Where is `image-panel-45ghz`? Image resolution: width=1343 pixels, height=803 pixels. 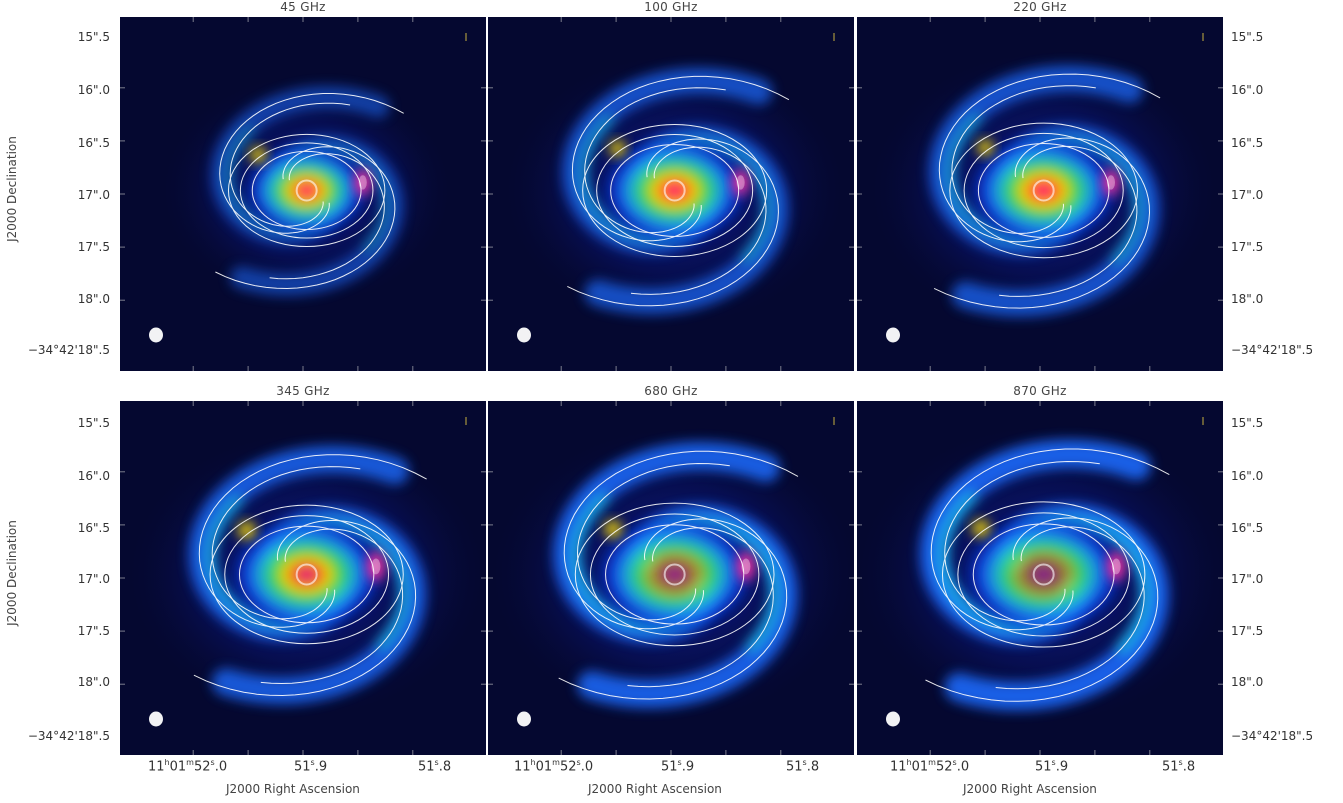 image-panel-45ghz is located at coordinates (303, 194).